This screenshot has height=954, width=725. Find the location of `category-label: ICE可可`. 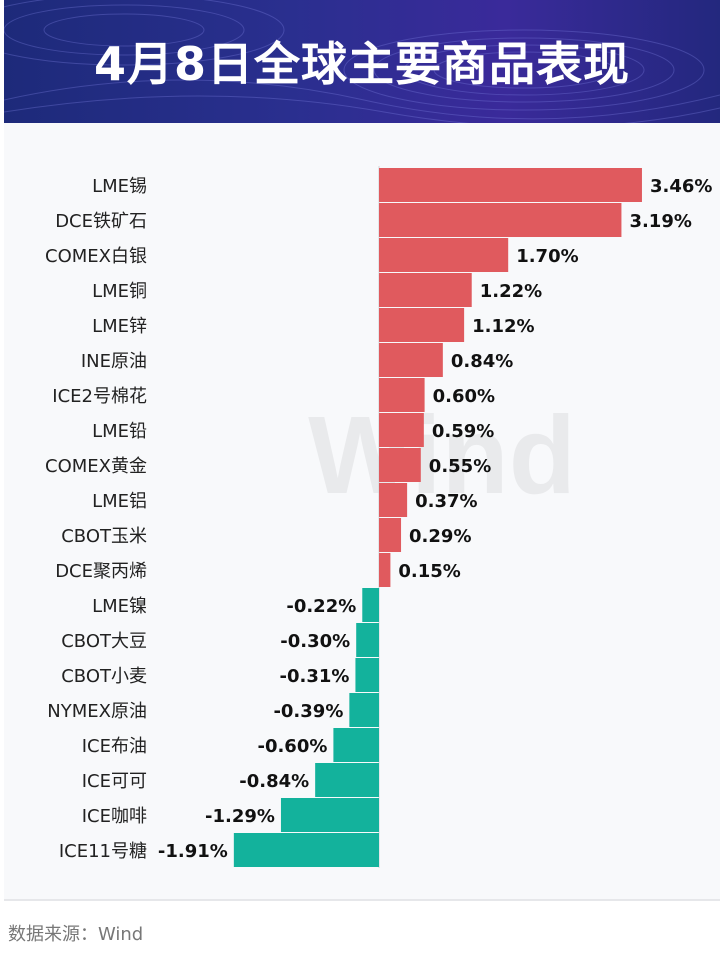

category-label: ICE可可 is located at coordinates (114, 781).